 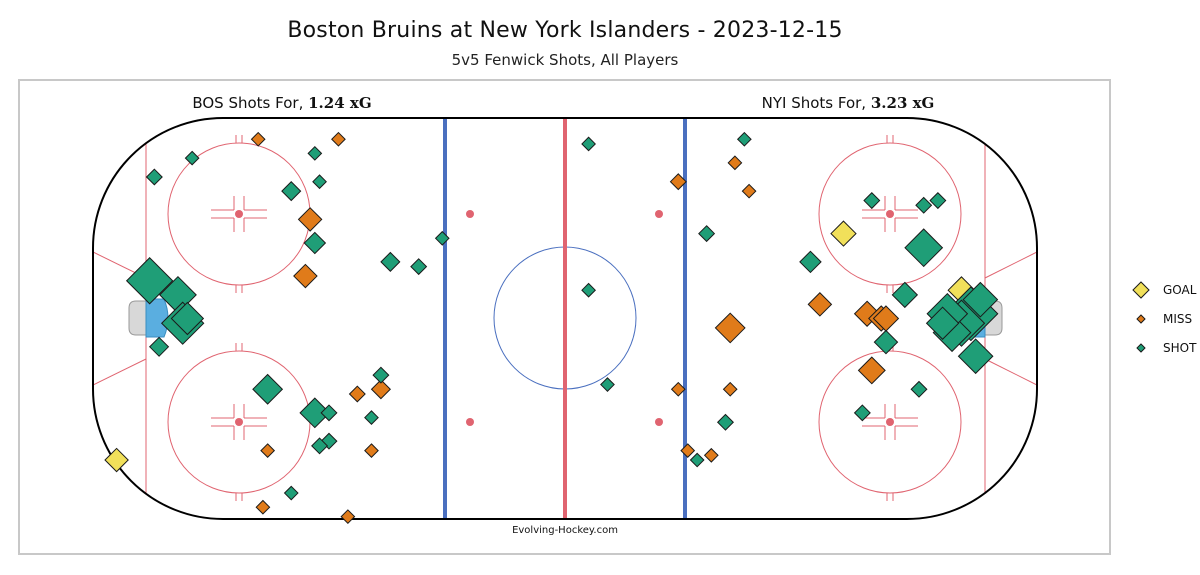 I want to click on away-goal-marker, so click(x=116, y=460).